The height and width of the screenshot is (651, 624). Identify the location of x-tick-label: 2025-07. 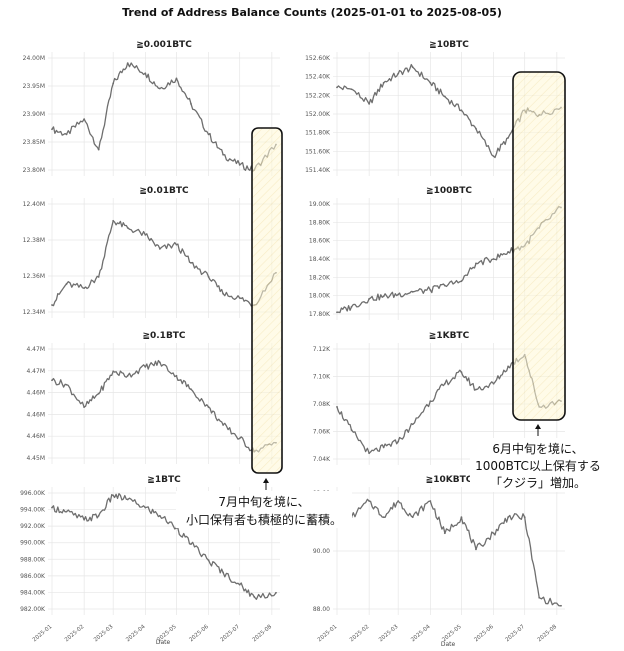
(231, 634).